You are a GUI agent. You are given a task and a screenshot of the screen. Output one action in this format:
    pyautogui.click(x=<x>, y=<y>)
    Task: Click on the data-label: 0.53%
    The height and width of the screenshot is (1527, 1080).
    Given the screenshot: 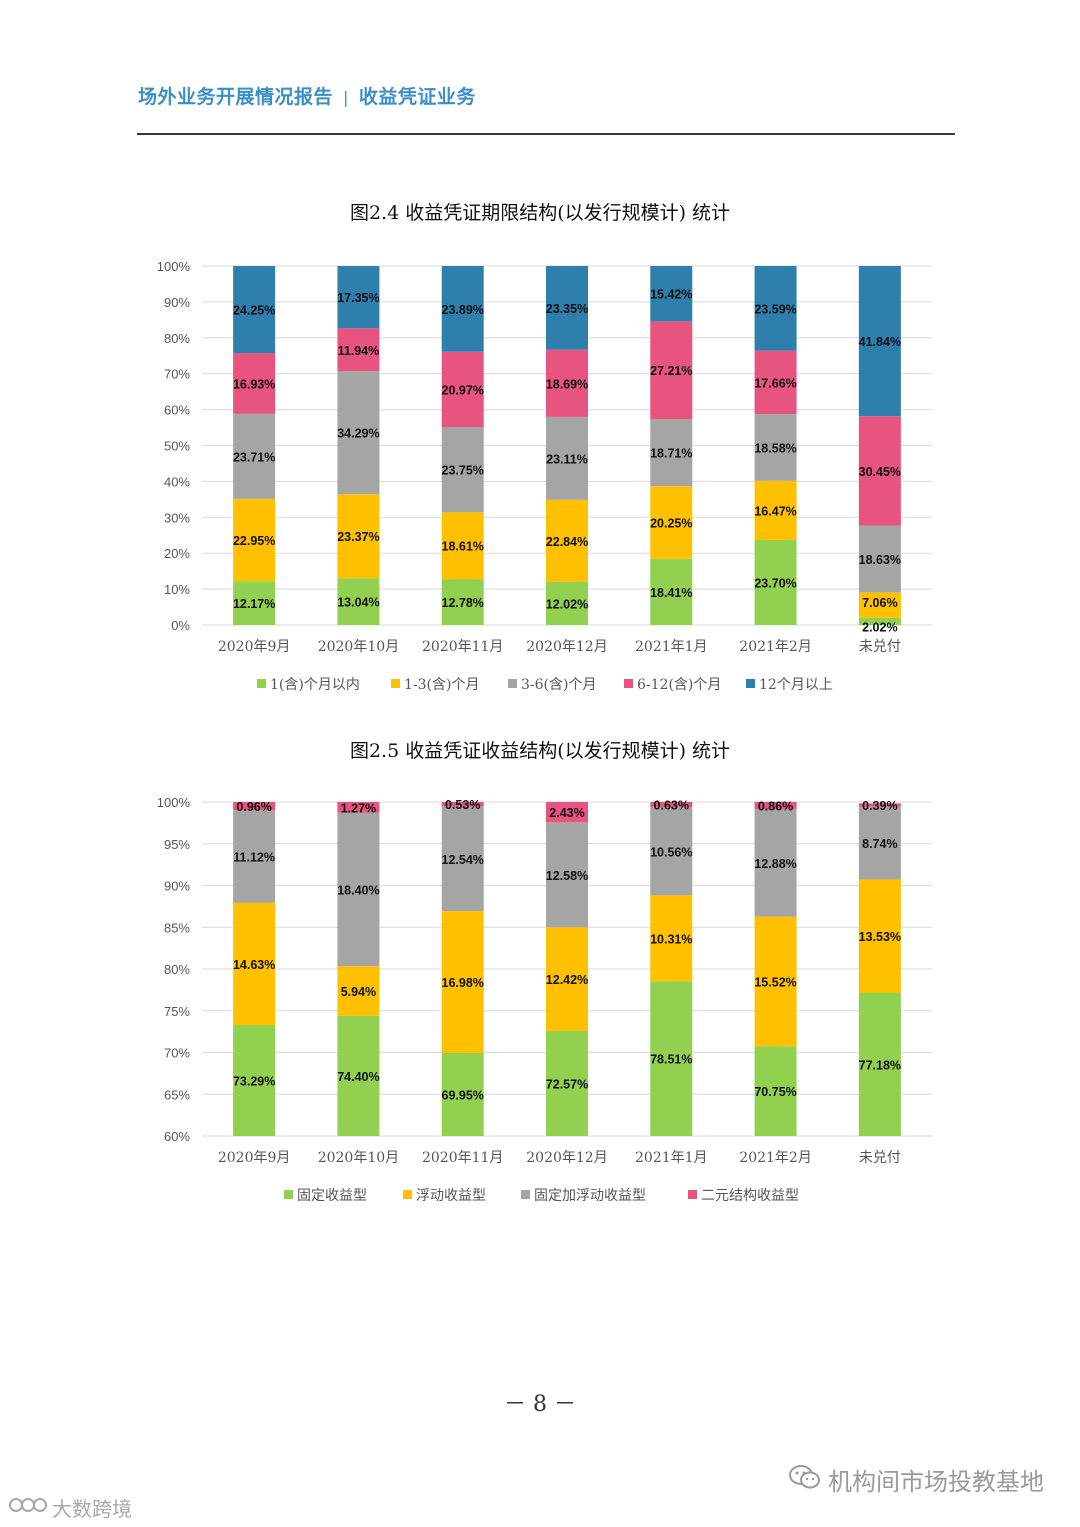 What is the action you would take?
    pyautogui.click(x=462, y=805)
    